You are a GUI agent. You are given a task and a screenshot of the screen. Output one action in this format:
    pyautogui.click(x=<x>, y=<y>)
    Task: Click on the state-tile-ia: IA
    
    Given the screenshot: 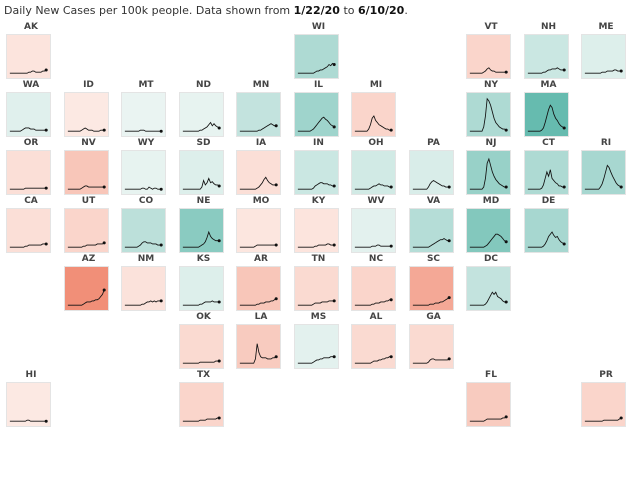 What is the action you would take?
    pyautogui.click(x=261, y=165)
    